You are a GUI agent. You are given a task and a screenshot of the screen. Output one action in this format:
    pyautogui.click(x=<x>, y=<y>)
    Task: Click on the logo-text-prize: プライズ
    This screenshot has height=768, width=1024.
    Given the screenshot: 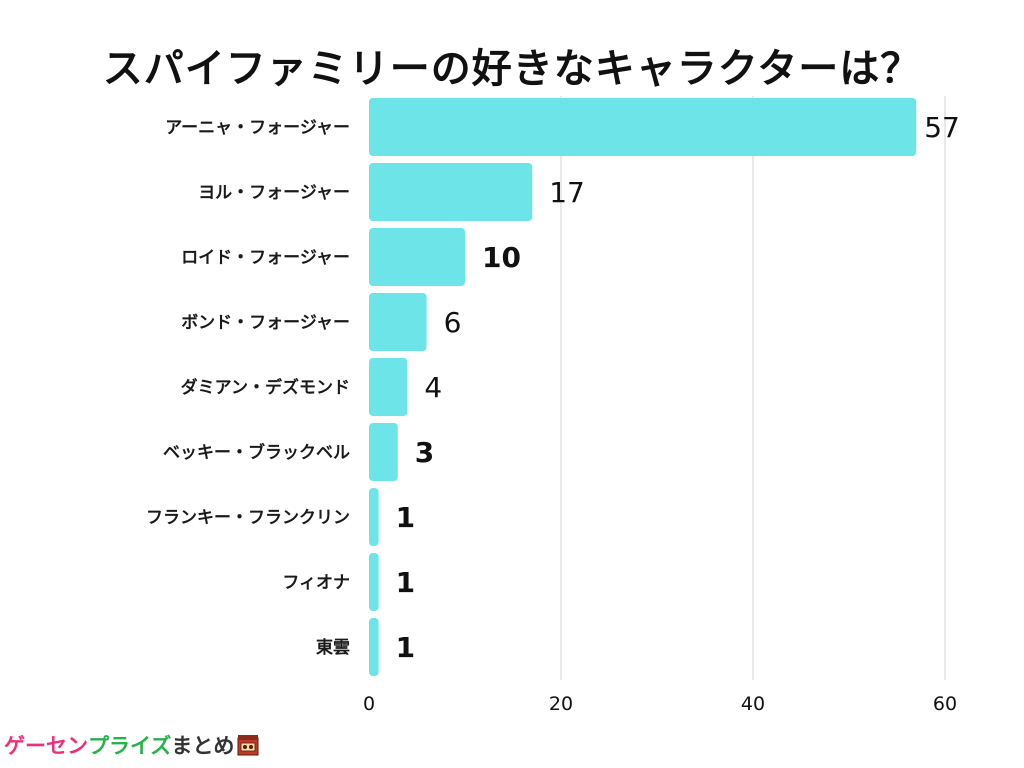 What is the action you would take?
    pyautogui.click(x=130, y=746)
    